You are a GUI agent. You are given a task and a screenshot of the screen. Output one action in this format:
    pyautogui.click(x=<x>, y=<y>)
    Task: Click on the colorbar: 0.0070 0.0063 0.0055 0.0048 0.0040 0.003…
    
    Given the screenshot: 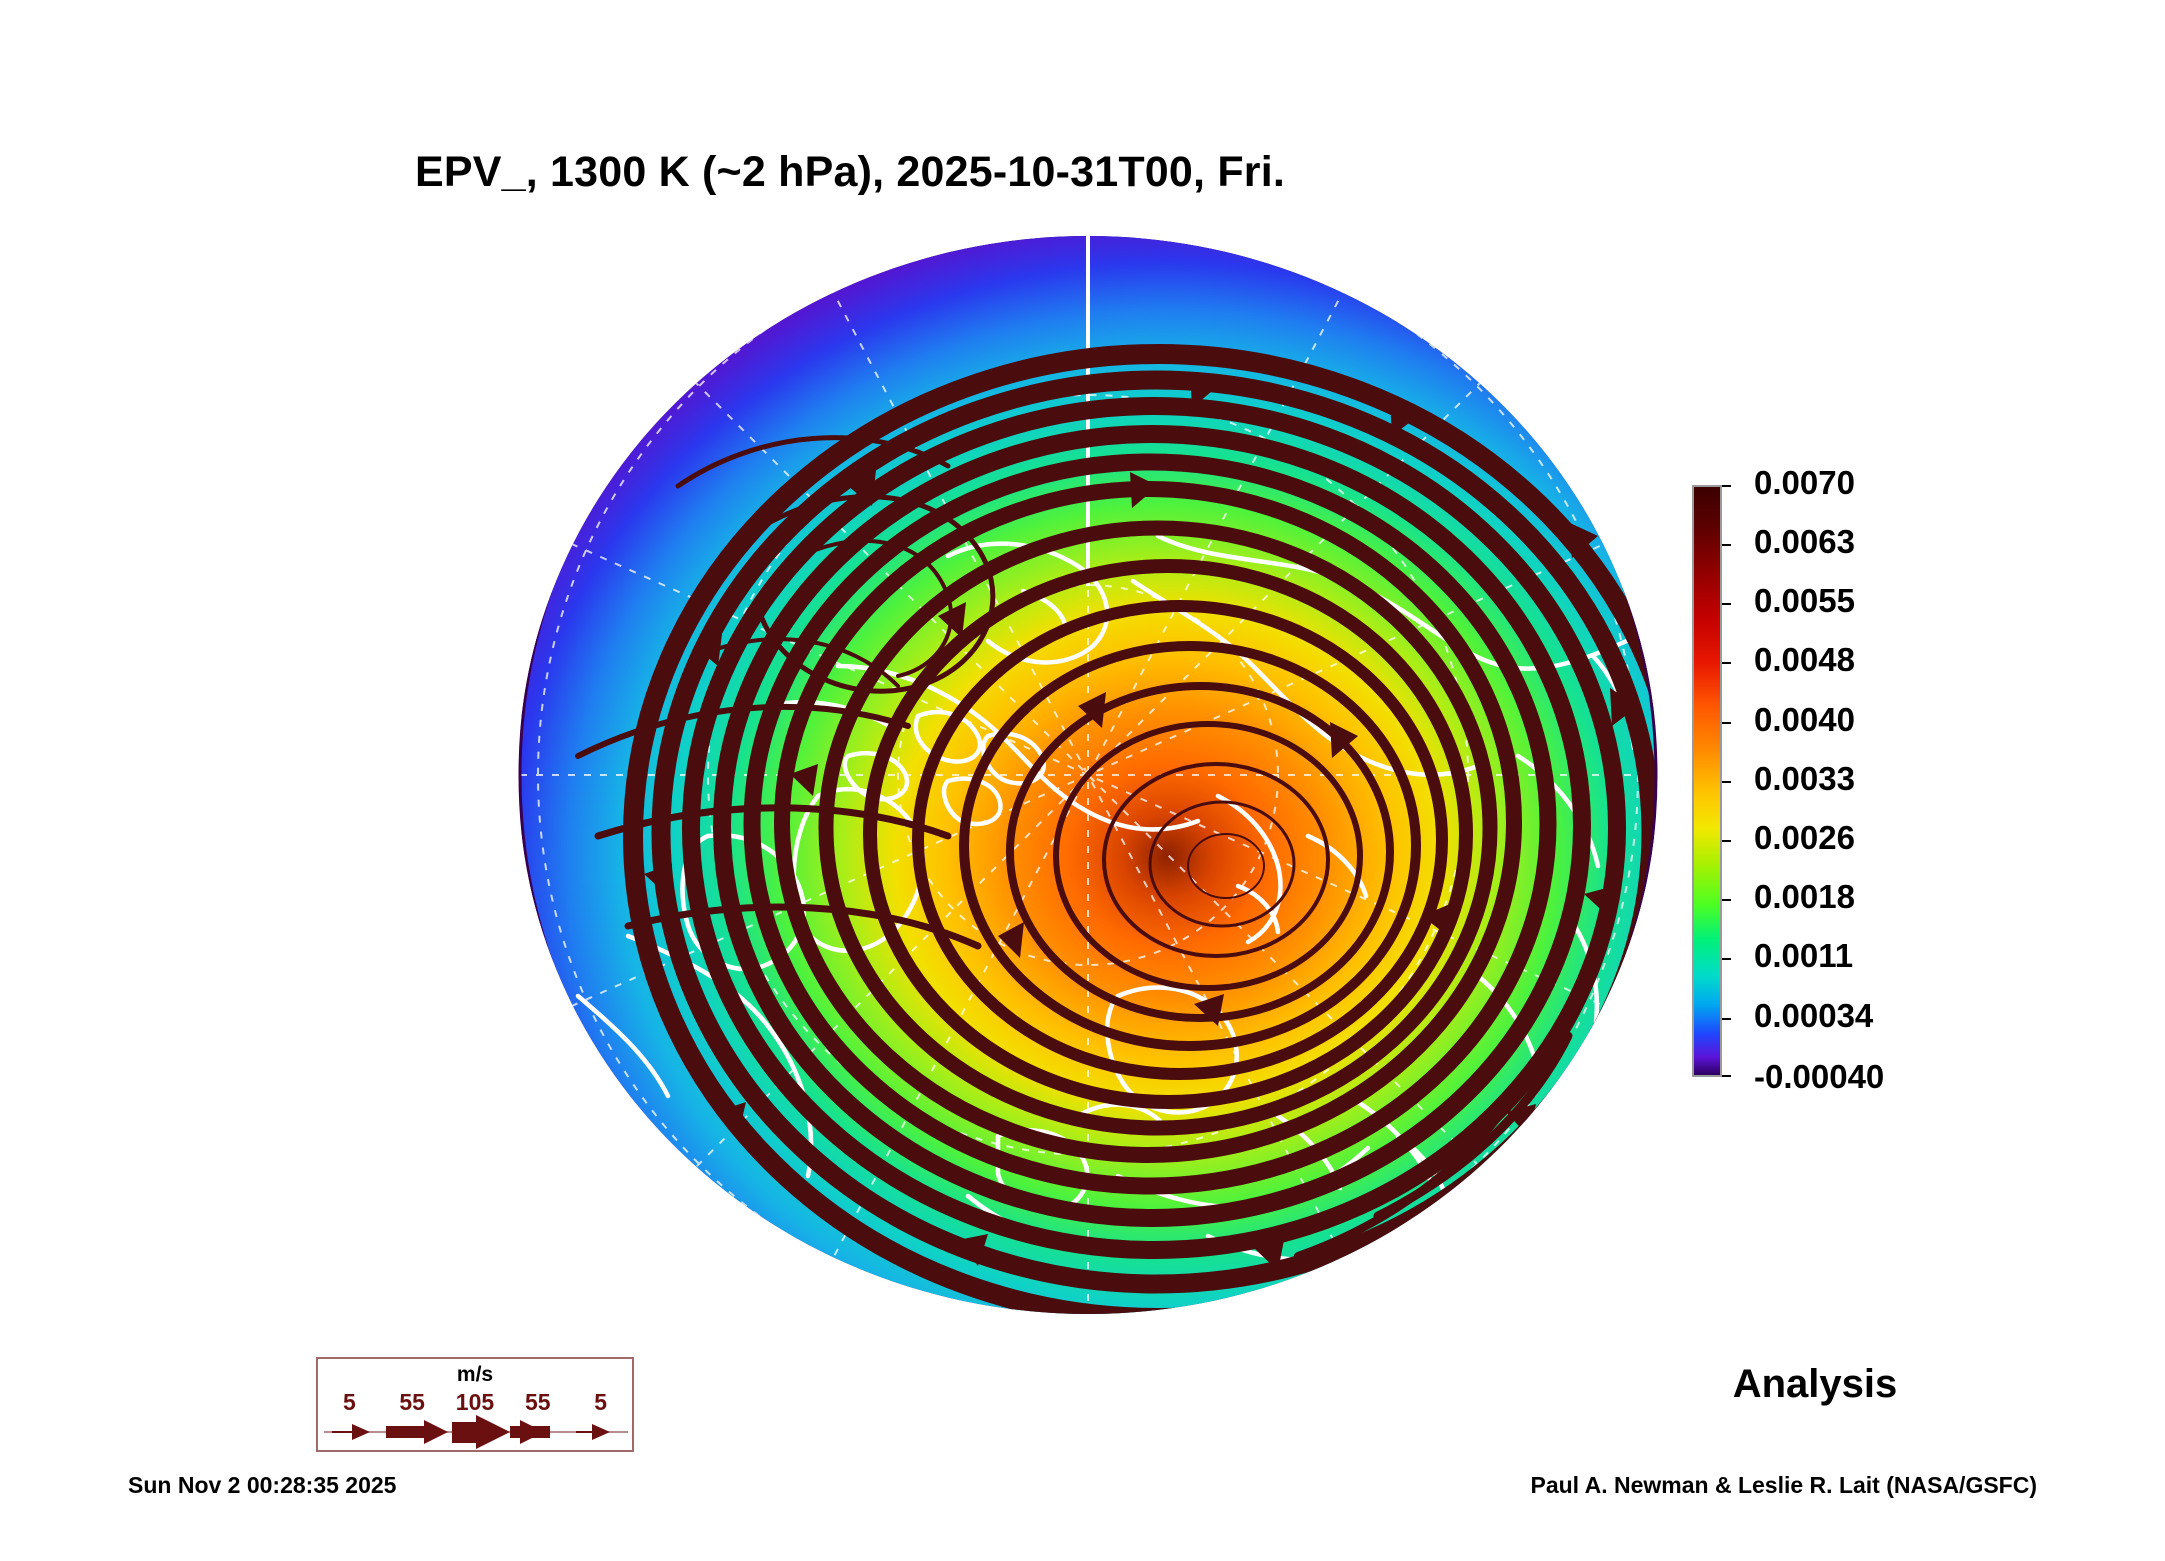 What is the action you would take?
    pyautogui.click(x=1902, y=779)
    